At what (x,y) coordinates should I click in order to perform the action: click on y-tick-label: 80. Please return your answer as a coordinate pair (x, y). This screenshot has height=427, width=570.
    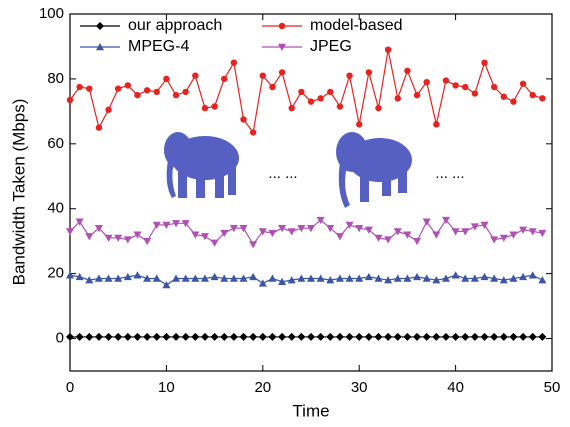
    Looking at the image, I should click on (55, 78).